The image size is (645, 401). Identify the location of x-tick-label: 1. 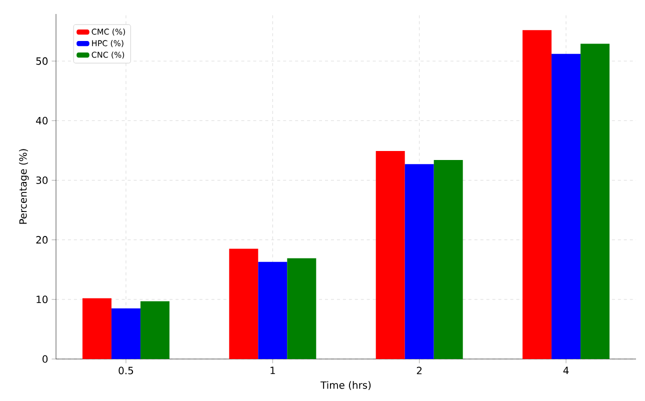
(272, 370).